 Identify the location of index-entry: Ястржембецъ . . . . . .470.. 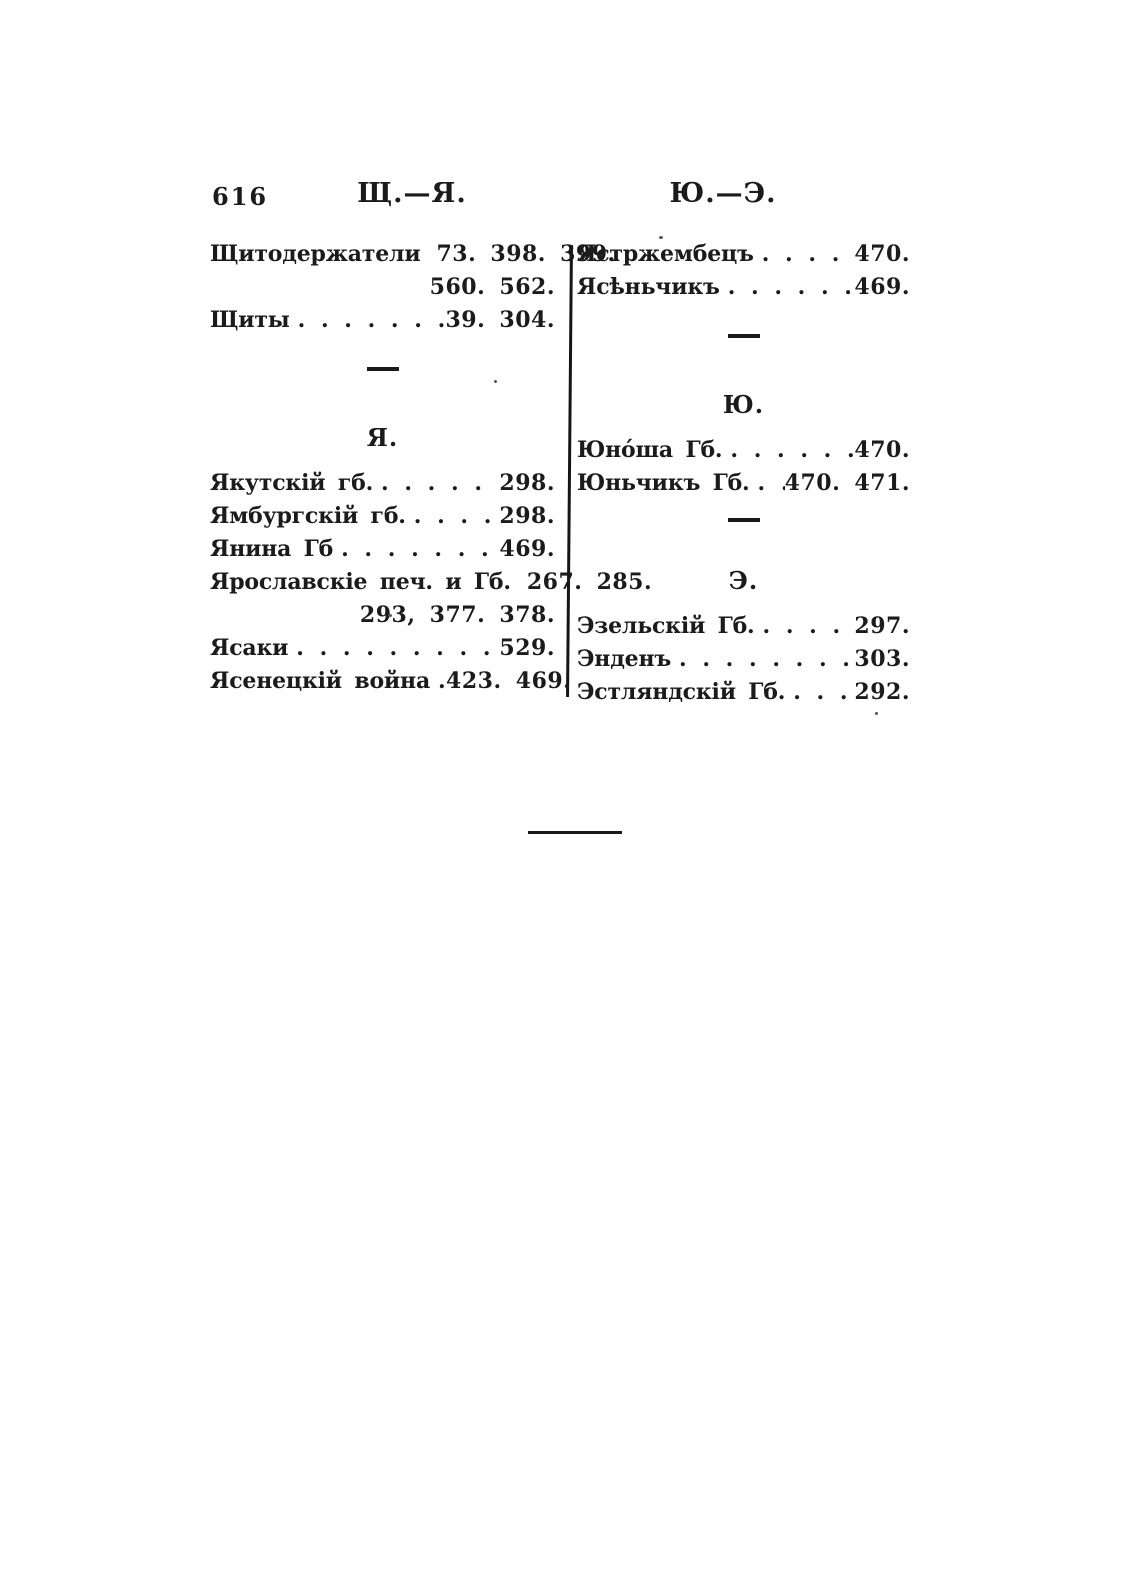
(743, 254).